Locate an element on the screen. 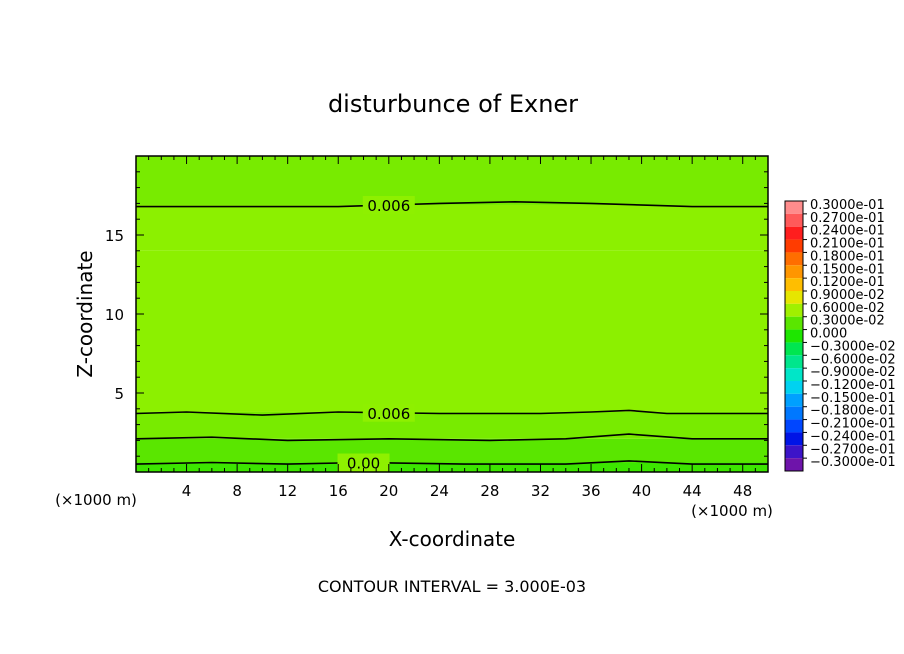 The width and height of the screenshot is (904, 654). colorbar-label: 0.2700e-01 is located at coordinates (847, 218).